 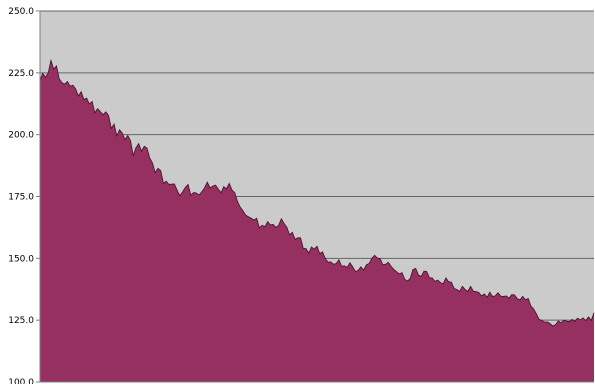 What do you see at coordinates (21, 136) in the screenshot?
I see `y-tick-label: 200.0` at bounding box center [21, 136].